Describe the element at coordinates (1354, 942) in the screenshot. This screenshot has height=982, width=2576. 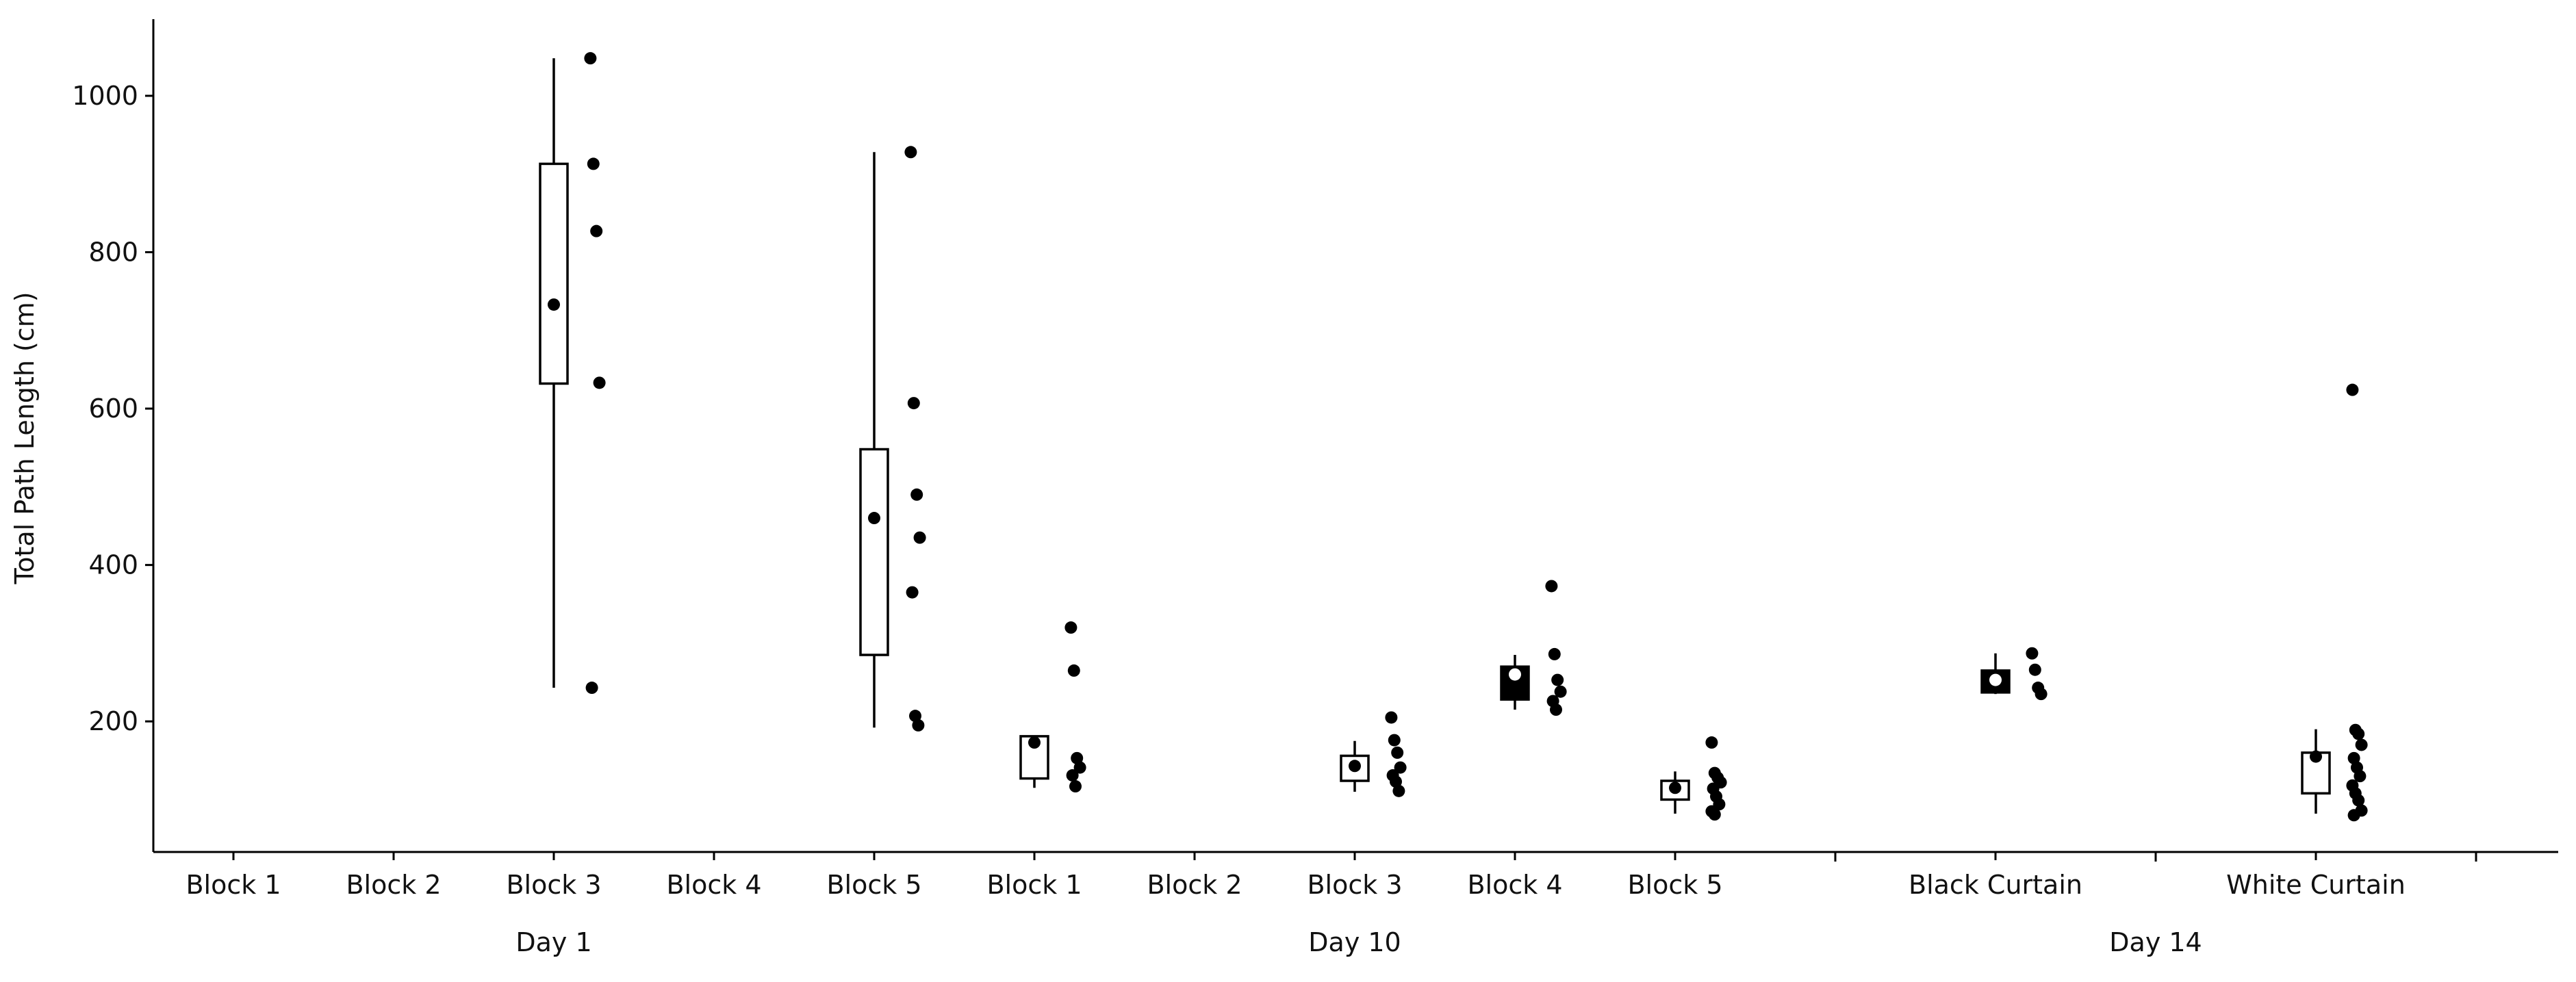
I see `group-label: Day 10` at that location.